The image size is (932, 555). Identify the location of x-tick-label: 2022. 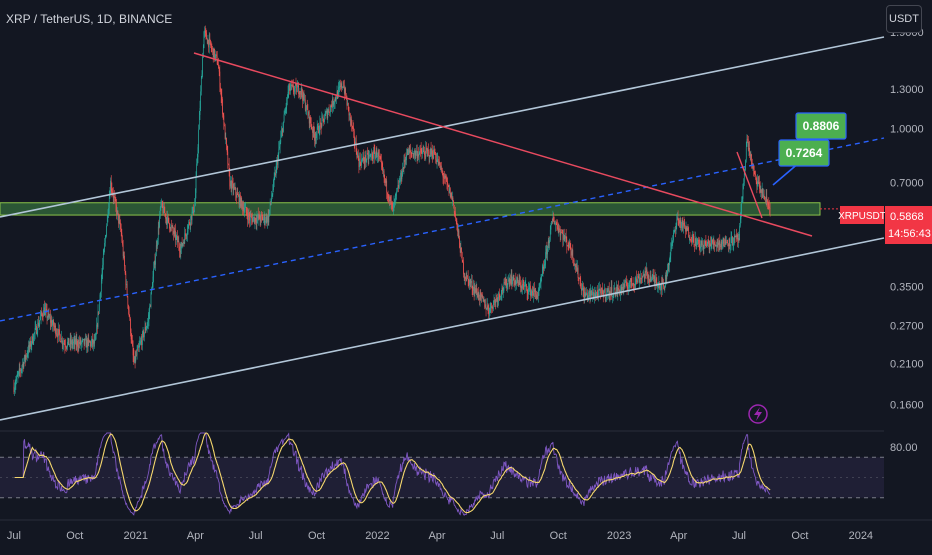
(377, 536).